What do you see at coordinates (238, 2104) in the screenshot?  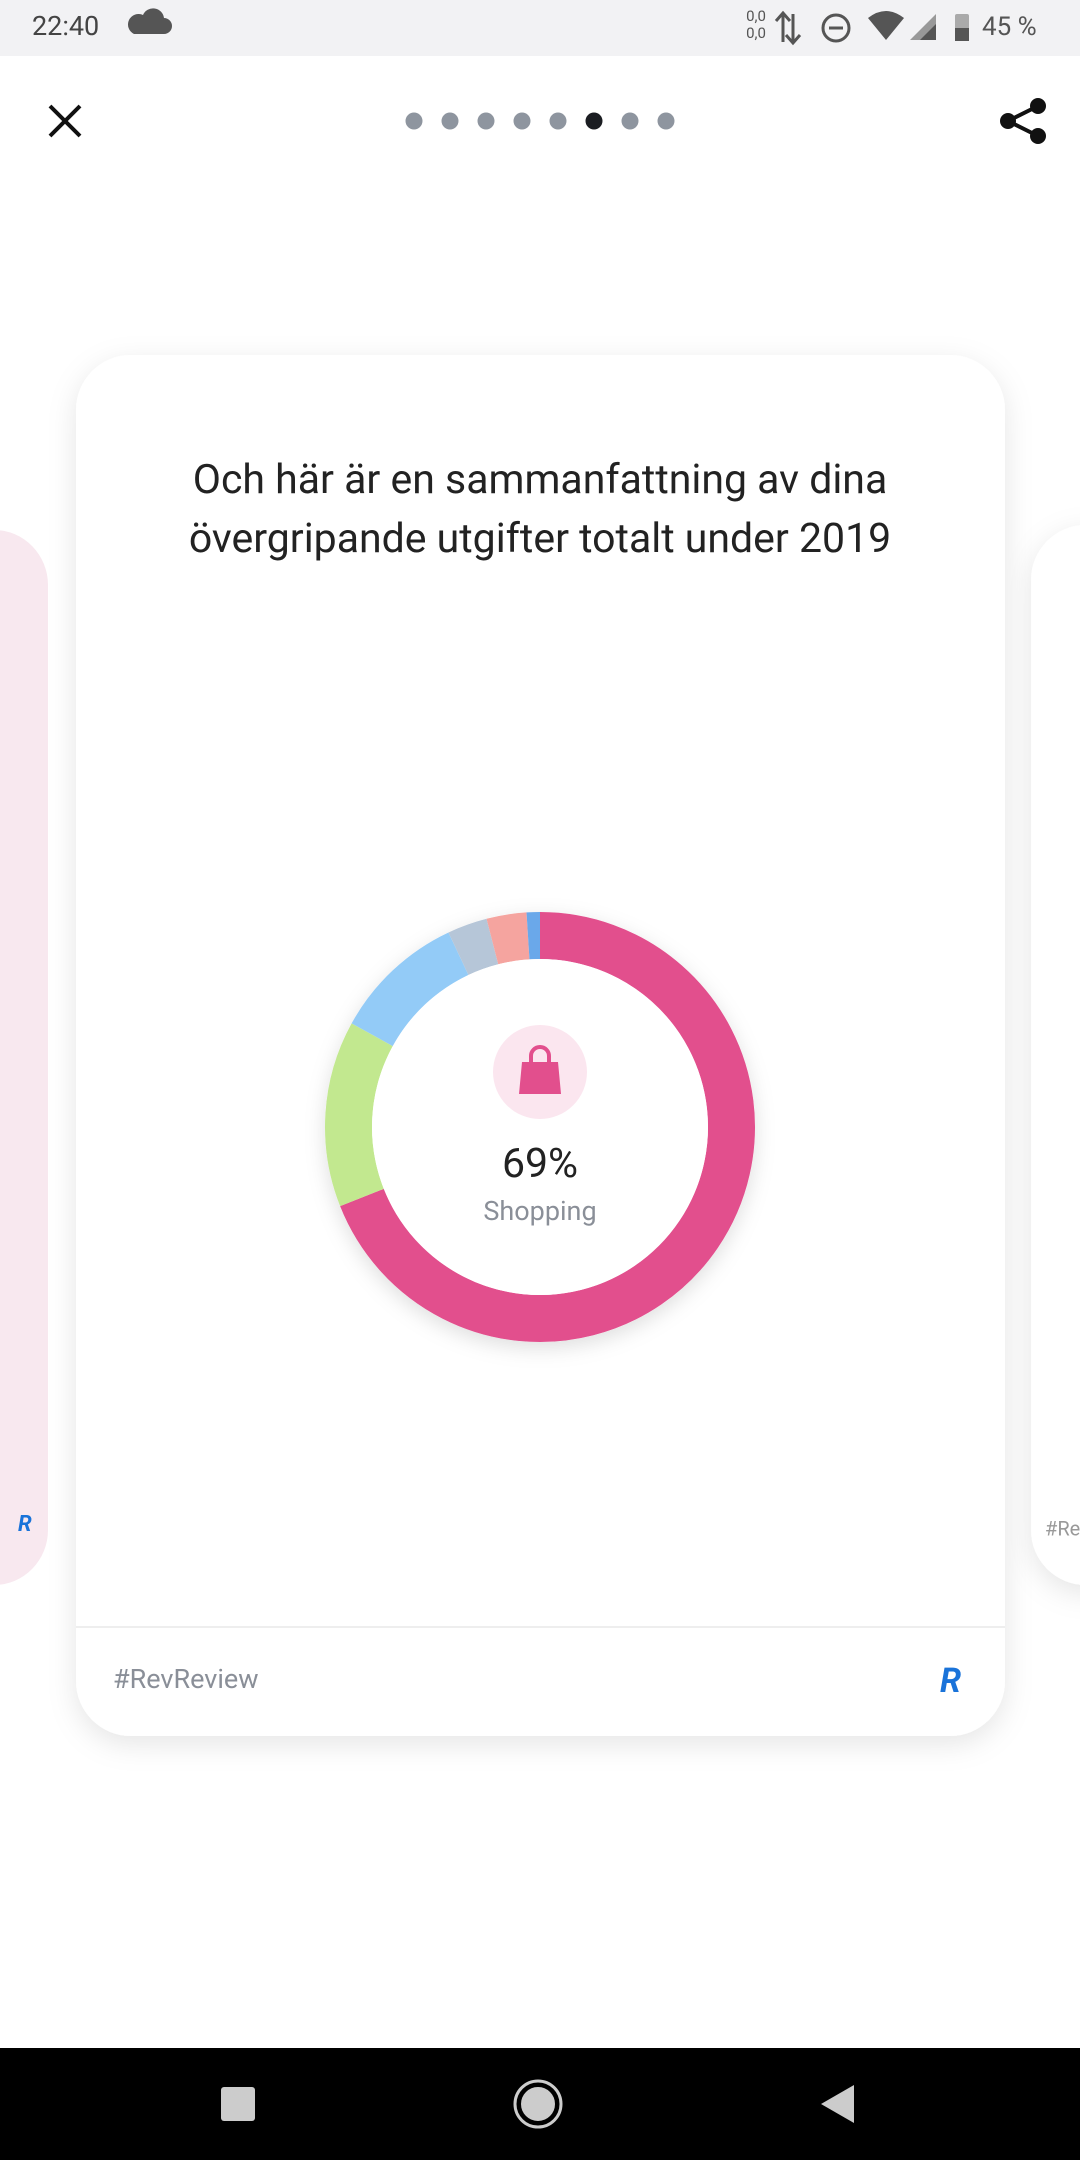 I see `recents-button` at bounding box center [238, 2104].